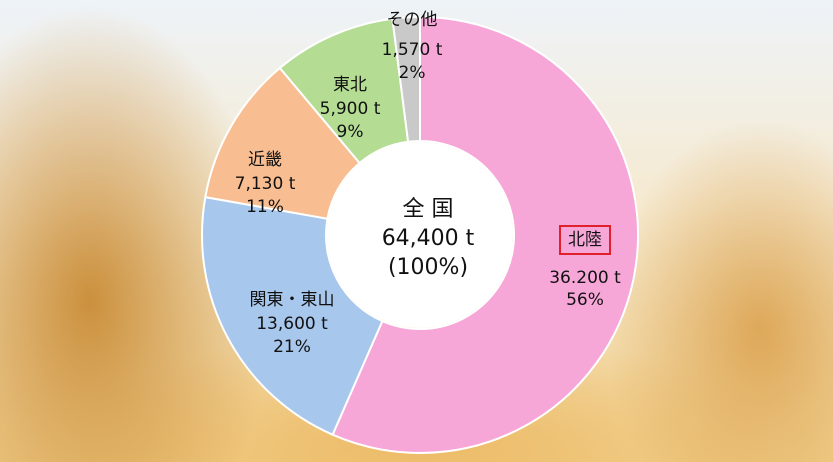 The image size is (833, 462). What do you see at coordinates (265, 207) in the screenshot?
I see `value-label: 11%` at bounding box center [265, 207].